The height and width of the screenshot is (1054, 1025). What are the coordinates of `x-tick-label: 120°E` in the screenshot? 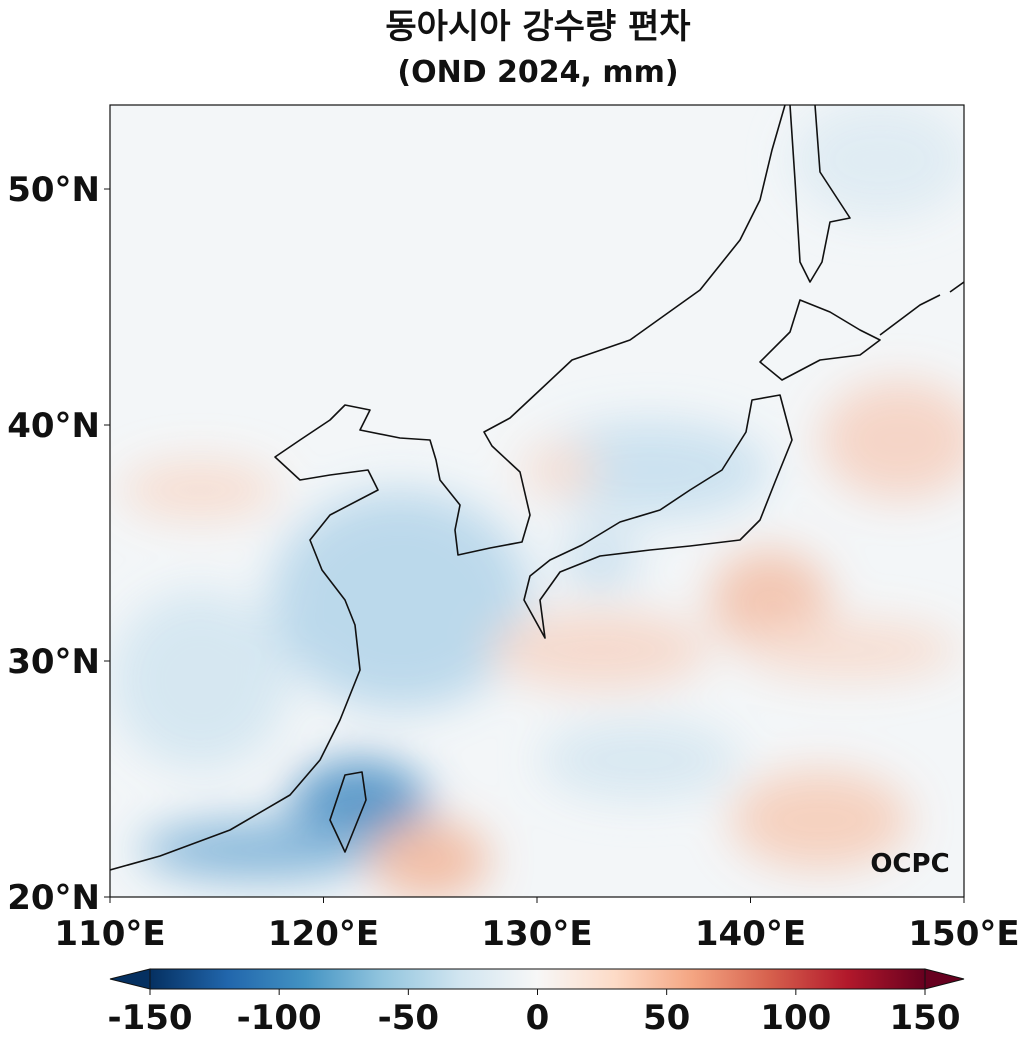 It's located at (323, 934).